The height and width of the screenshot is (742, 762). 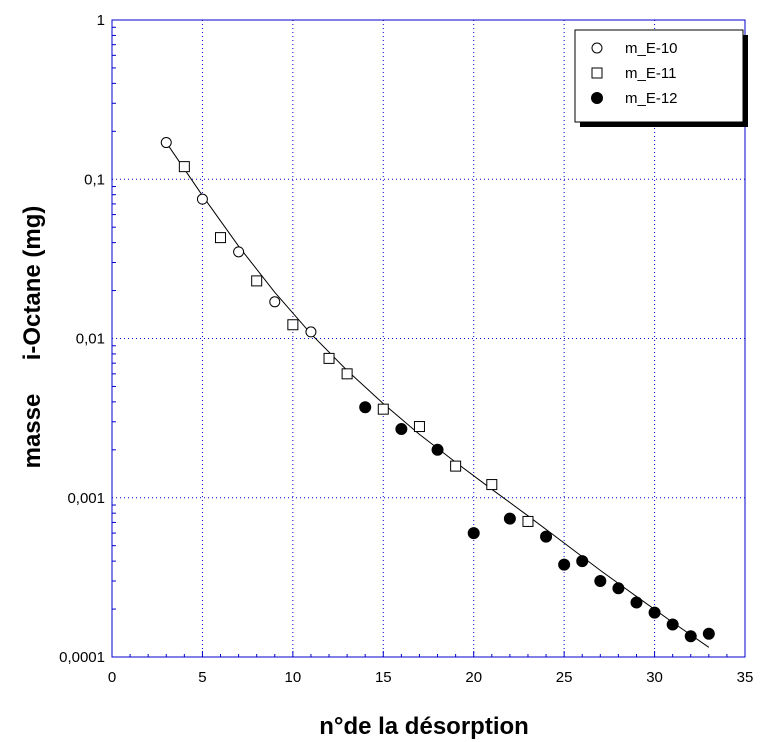 What do you see at coordinates (383, 677) in the screenshot?
I see `x-tick-label: 15` at bounding box center [383, 677].